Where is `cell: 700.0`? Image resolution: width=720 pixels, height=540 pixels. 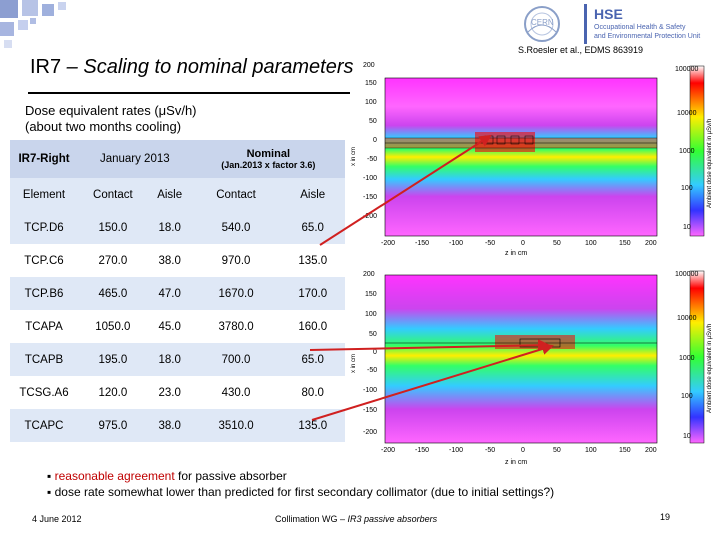 cell: 700.0 is located at coordinates (236, 359).